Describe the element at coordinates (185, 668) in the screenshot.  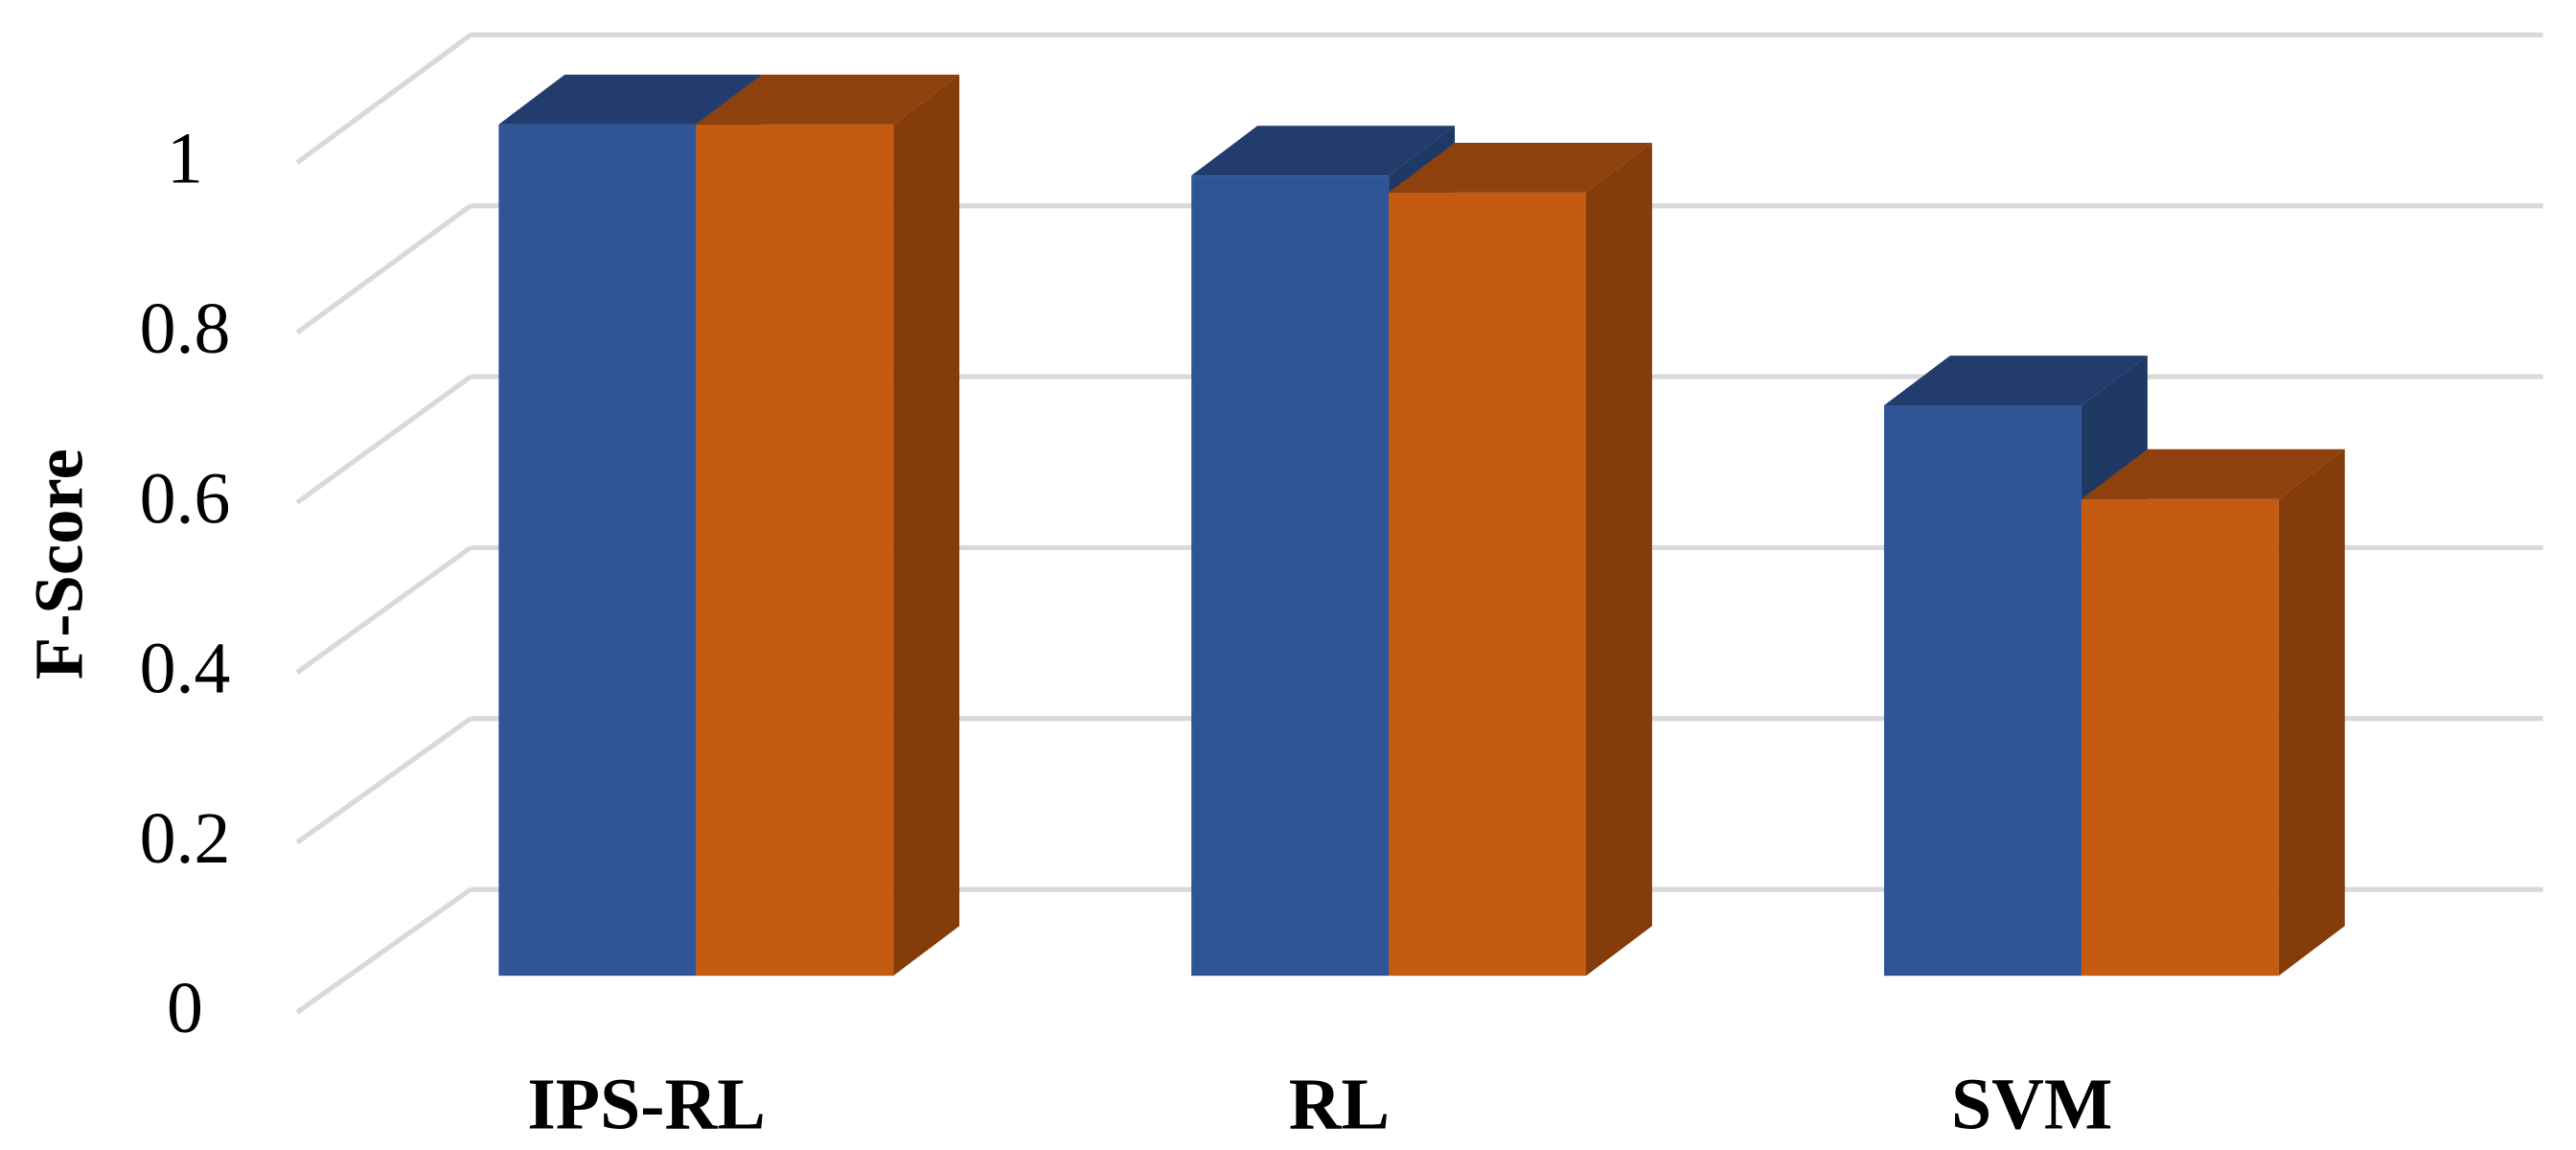
I see `y-tick-label: 0.4` at that location.